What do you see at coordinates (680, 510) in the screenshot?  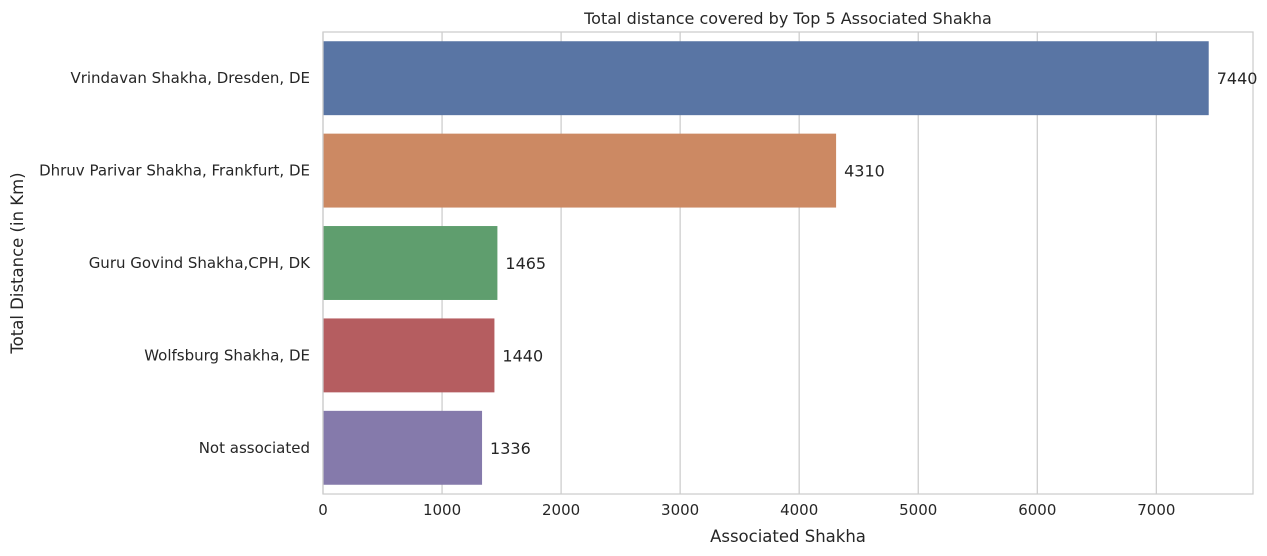 I see `x-tick-label: 3000` at bounding box center [680, 510].